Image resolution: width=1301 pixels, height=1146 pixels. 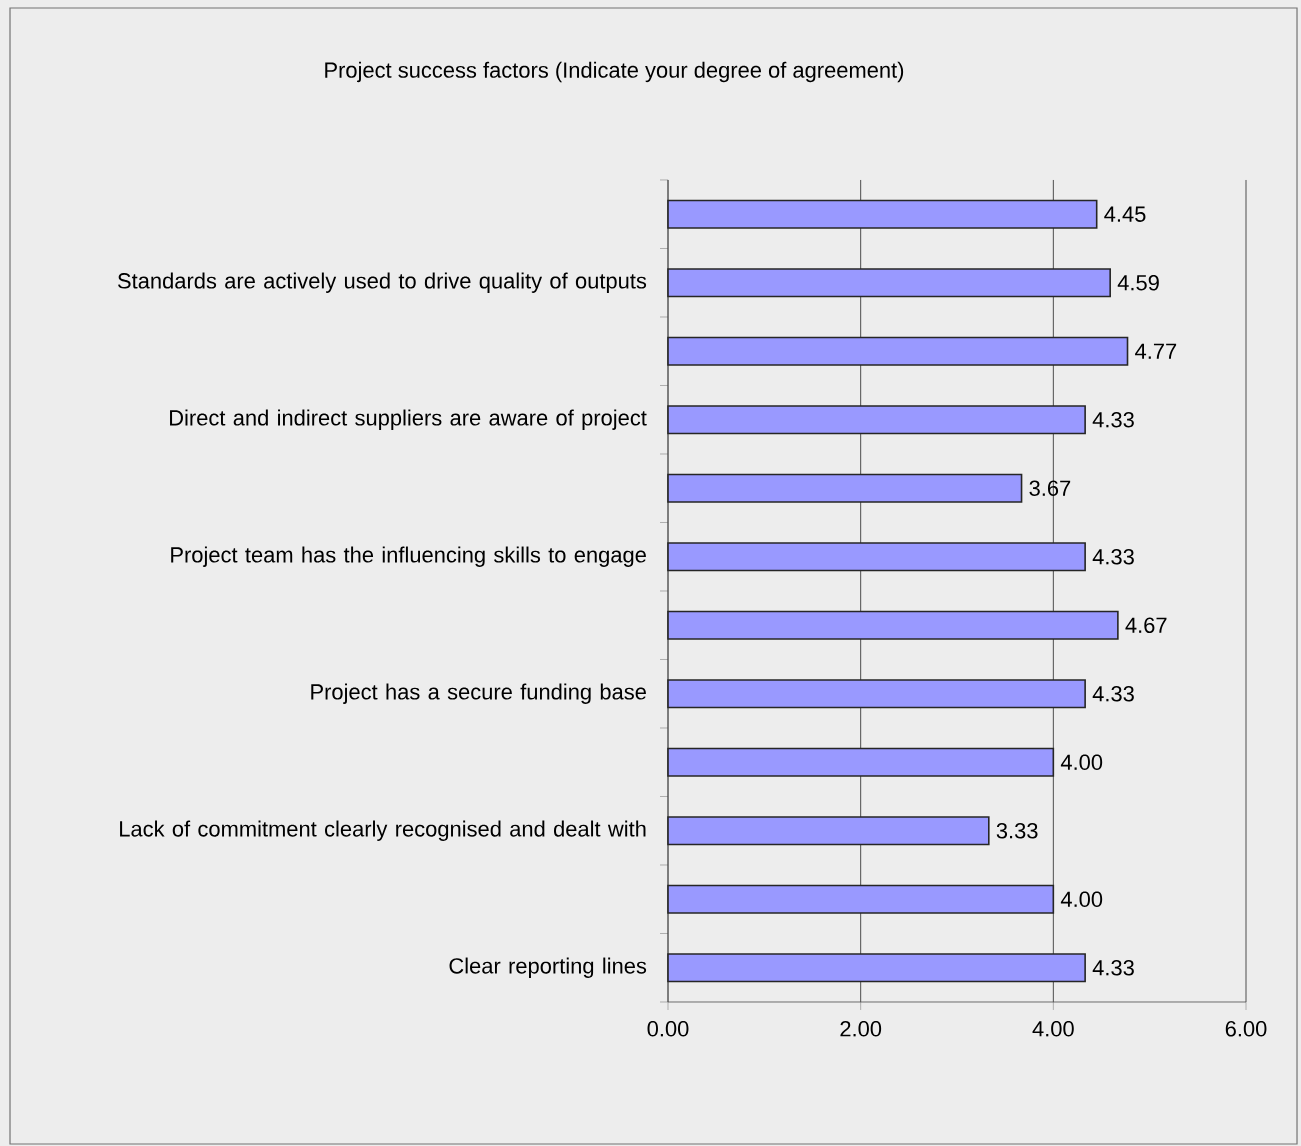 I want to click on x-tick-label: 0.00, so click(x=668, y=1029).